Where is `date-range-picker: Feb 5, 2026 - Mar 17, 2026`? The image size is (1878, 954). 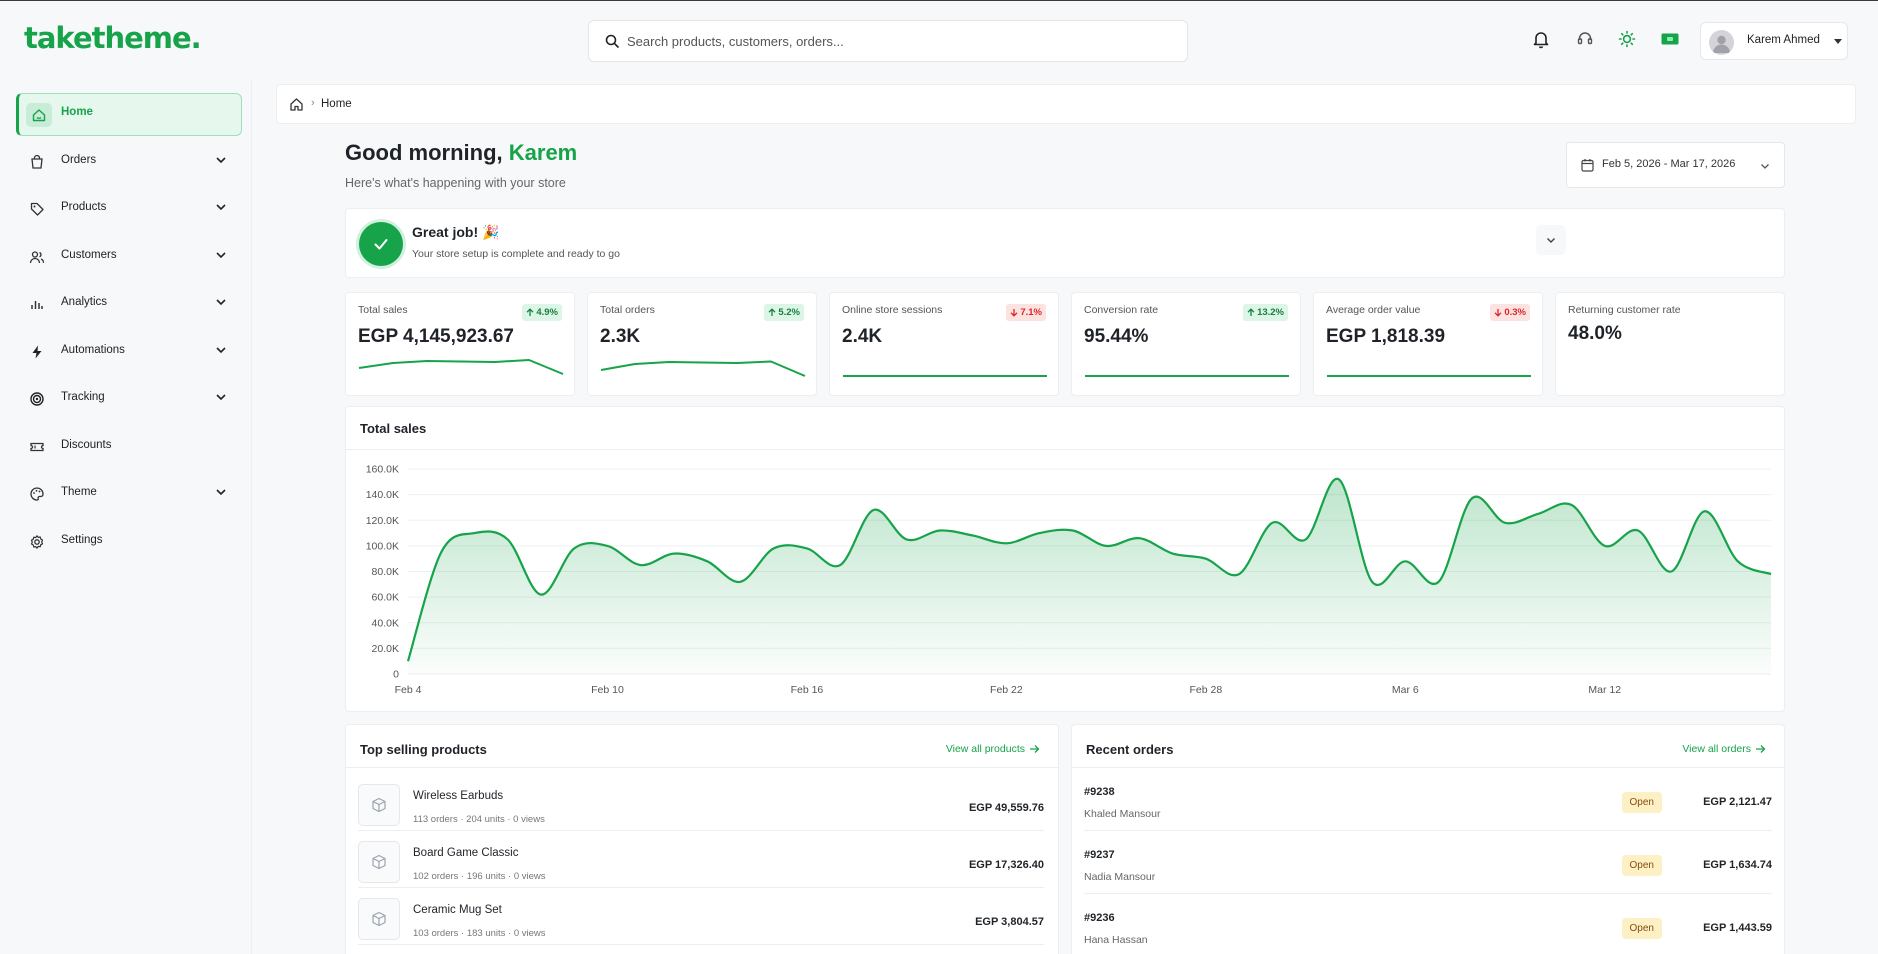
date-range-picker: Feb 5, 2026 - Mar 17, 2026 is located at coordinates (1675, 165).